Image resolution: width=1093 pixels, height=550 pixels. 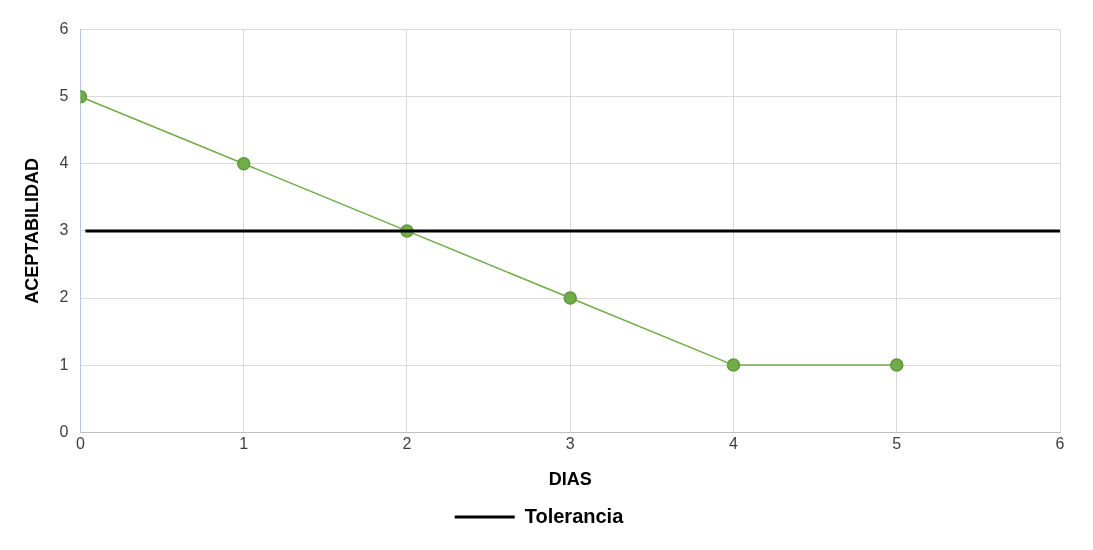 What do you see at coordinates (897, 444) in the screenshot?
I see `x-tick-label: 5` at bounding box center [897, 444].